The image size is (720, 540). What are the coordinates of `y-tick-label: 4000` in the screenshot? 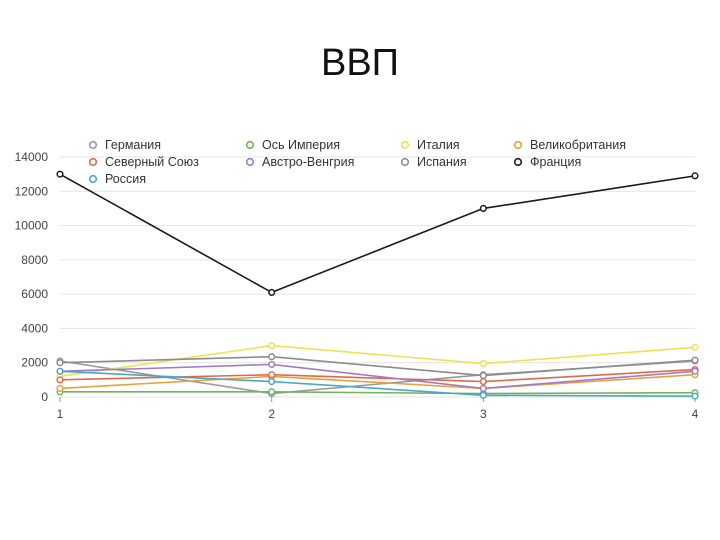 It's located at (34, 328).